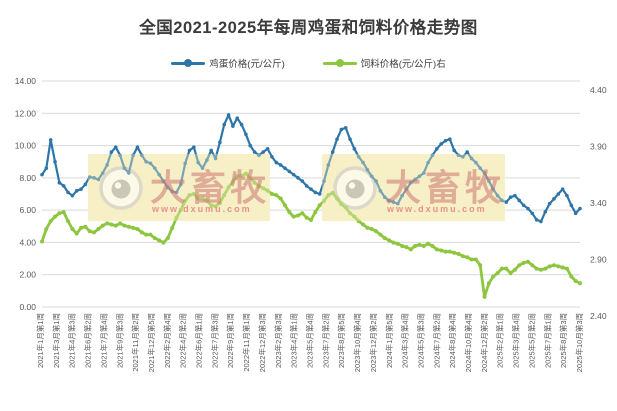 Image resolution: width=617 pixels, height=411 pixels. Describe the element at coordinates (228, 63) in the screenshot. I see `legend-item-egg-price: 鸡蛋价格(元/公斤)` at that location.